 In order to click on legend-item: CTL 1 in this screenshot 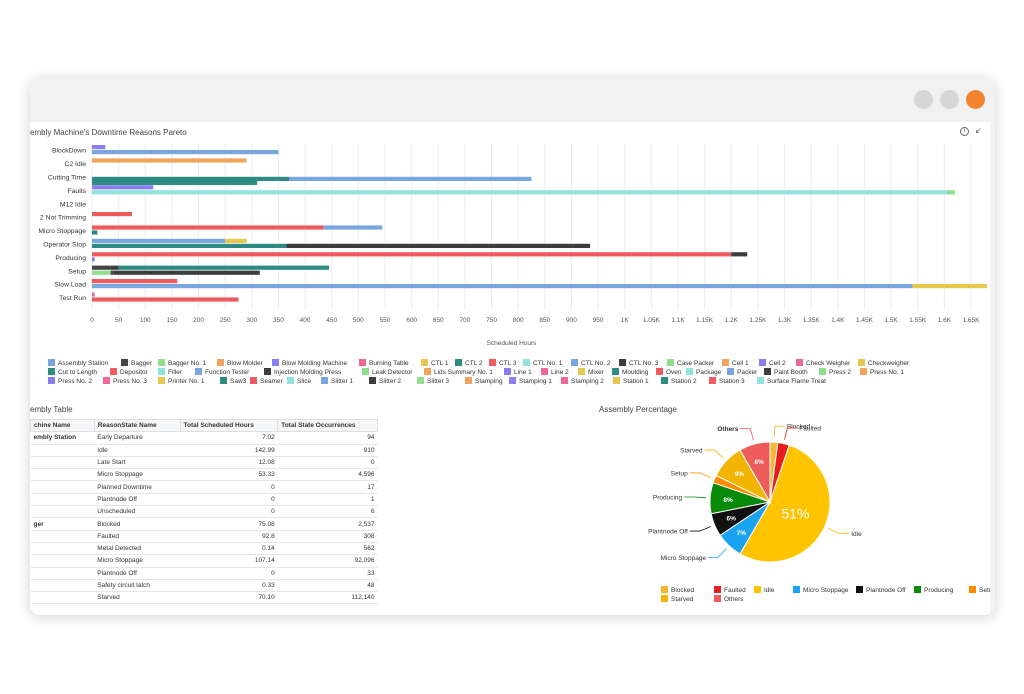, I will do `click(434, 363)`.